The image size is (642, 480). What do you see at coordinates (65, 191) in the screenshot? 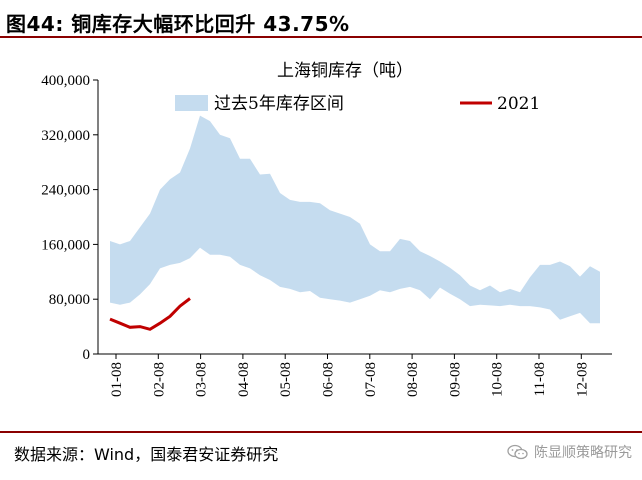
I see `y-tick-label: 240,000` at bounding box center [65, 191].